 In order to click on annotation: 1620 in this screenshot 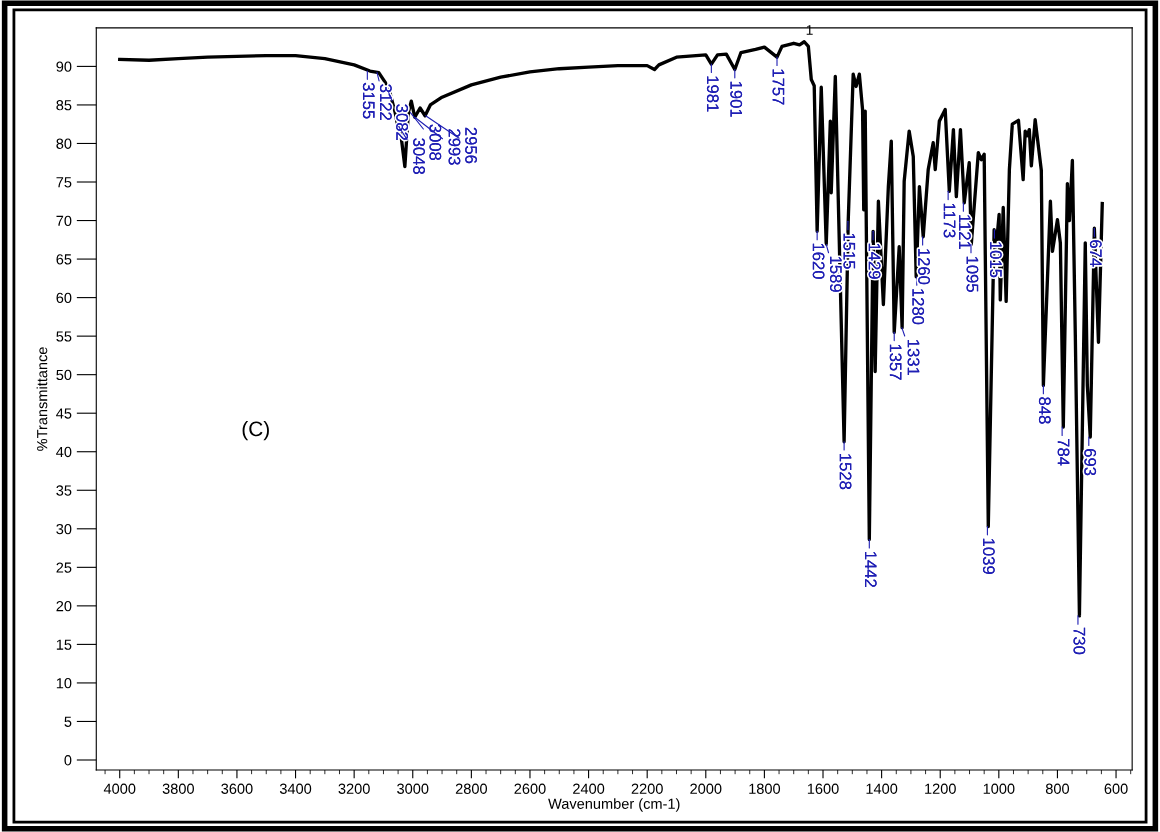, I will do `click(818, 261)`.